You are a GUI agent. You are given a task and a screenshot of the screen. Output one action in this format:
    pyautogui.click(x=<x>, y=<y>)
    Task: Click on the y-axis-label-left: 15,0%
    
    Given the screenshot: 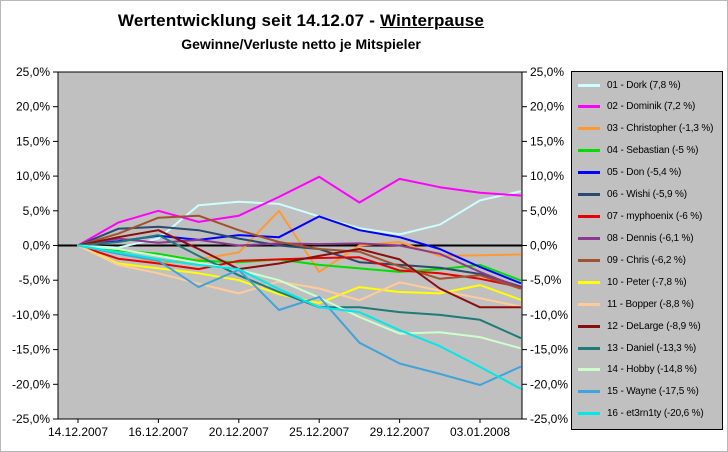 What is the action you would take?
    pyautogui.click(x=33, y=141)
    